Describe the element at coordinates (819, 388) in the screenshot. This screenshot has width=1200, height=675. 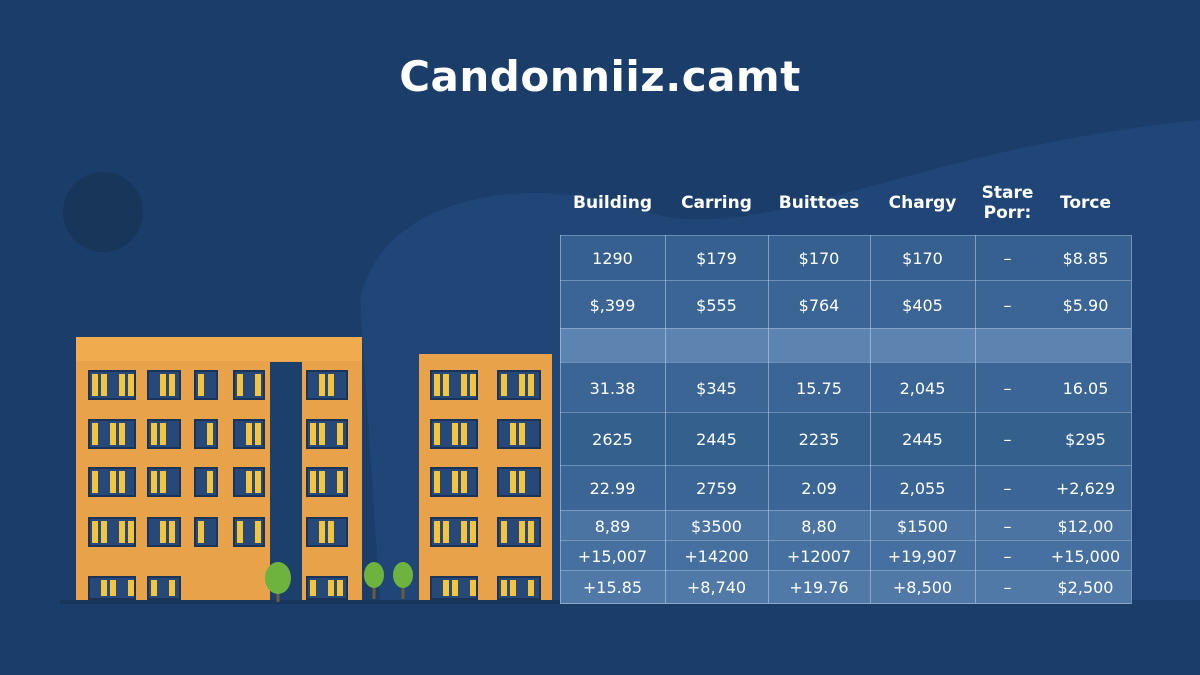
I see `table-cell: 15.75` at that location.